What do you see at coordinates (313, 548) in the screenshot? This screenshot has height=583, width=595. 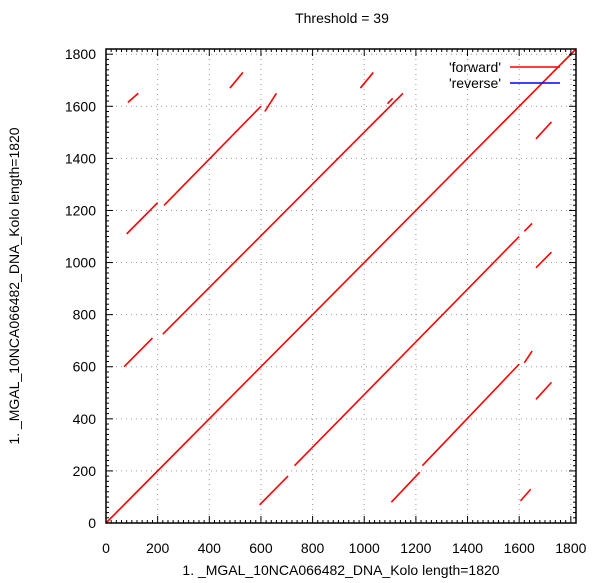 I see `x-tick-label: 800` at bounding box center [313, 548].